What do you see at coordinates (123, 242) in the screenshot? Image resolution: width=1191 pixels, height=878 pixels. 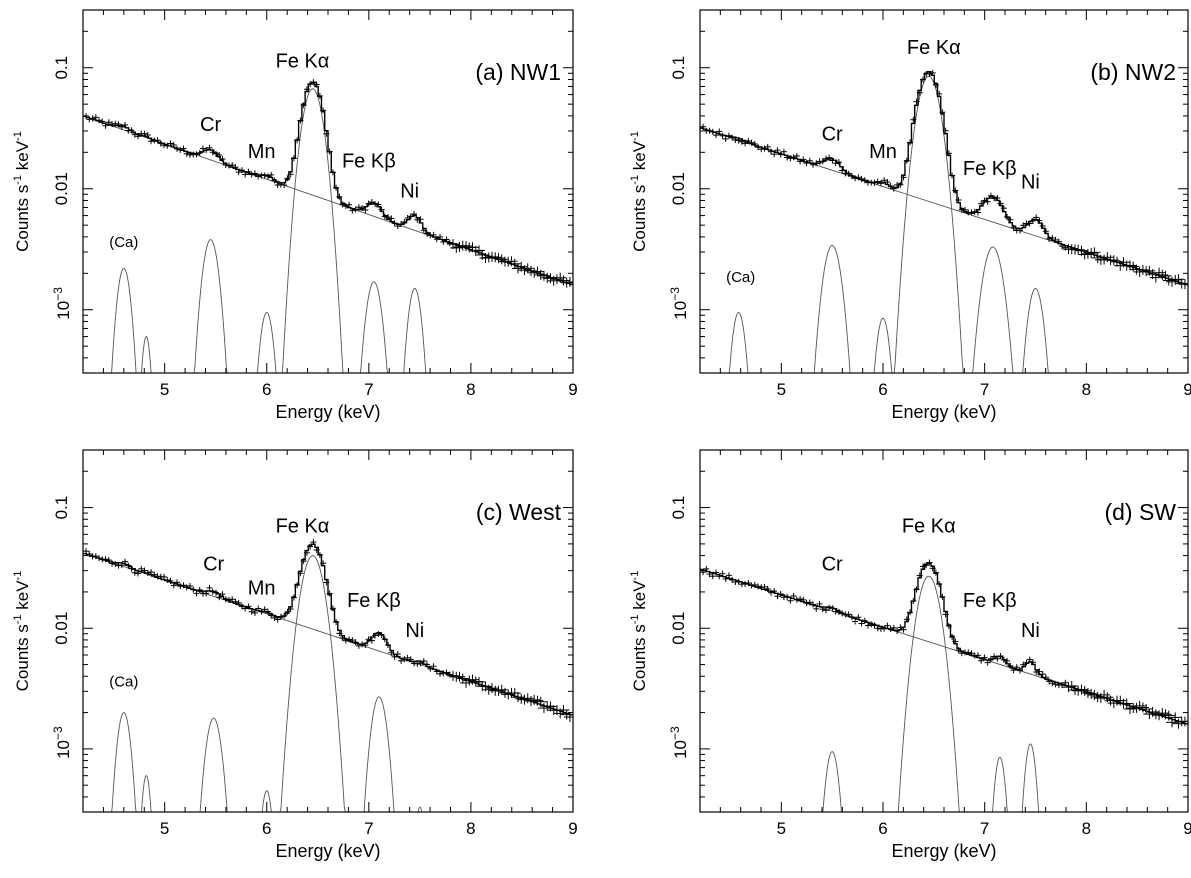 I see `line-annotation: (Ca)` at bounding box center [123, 242].